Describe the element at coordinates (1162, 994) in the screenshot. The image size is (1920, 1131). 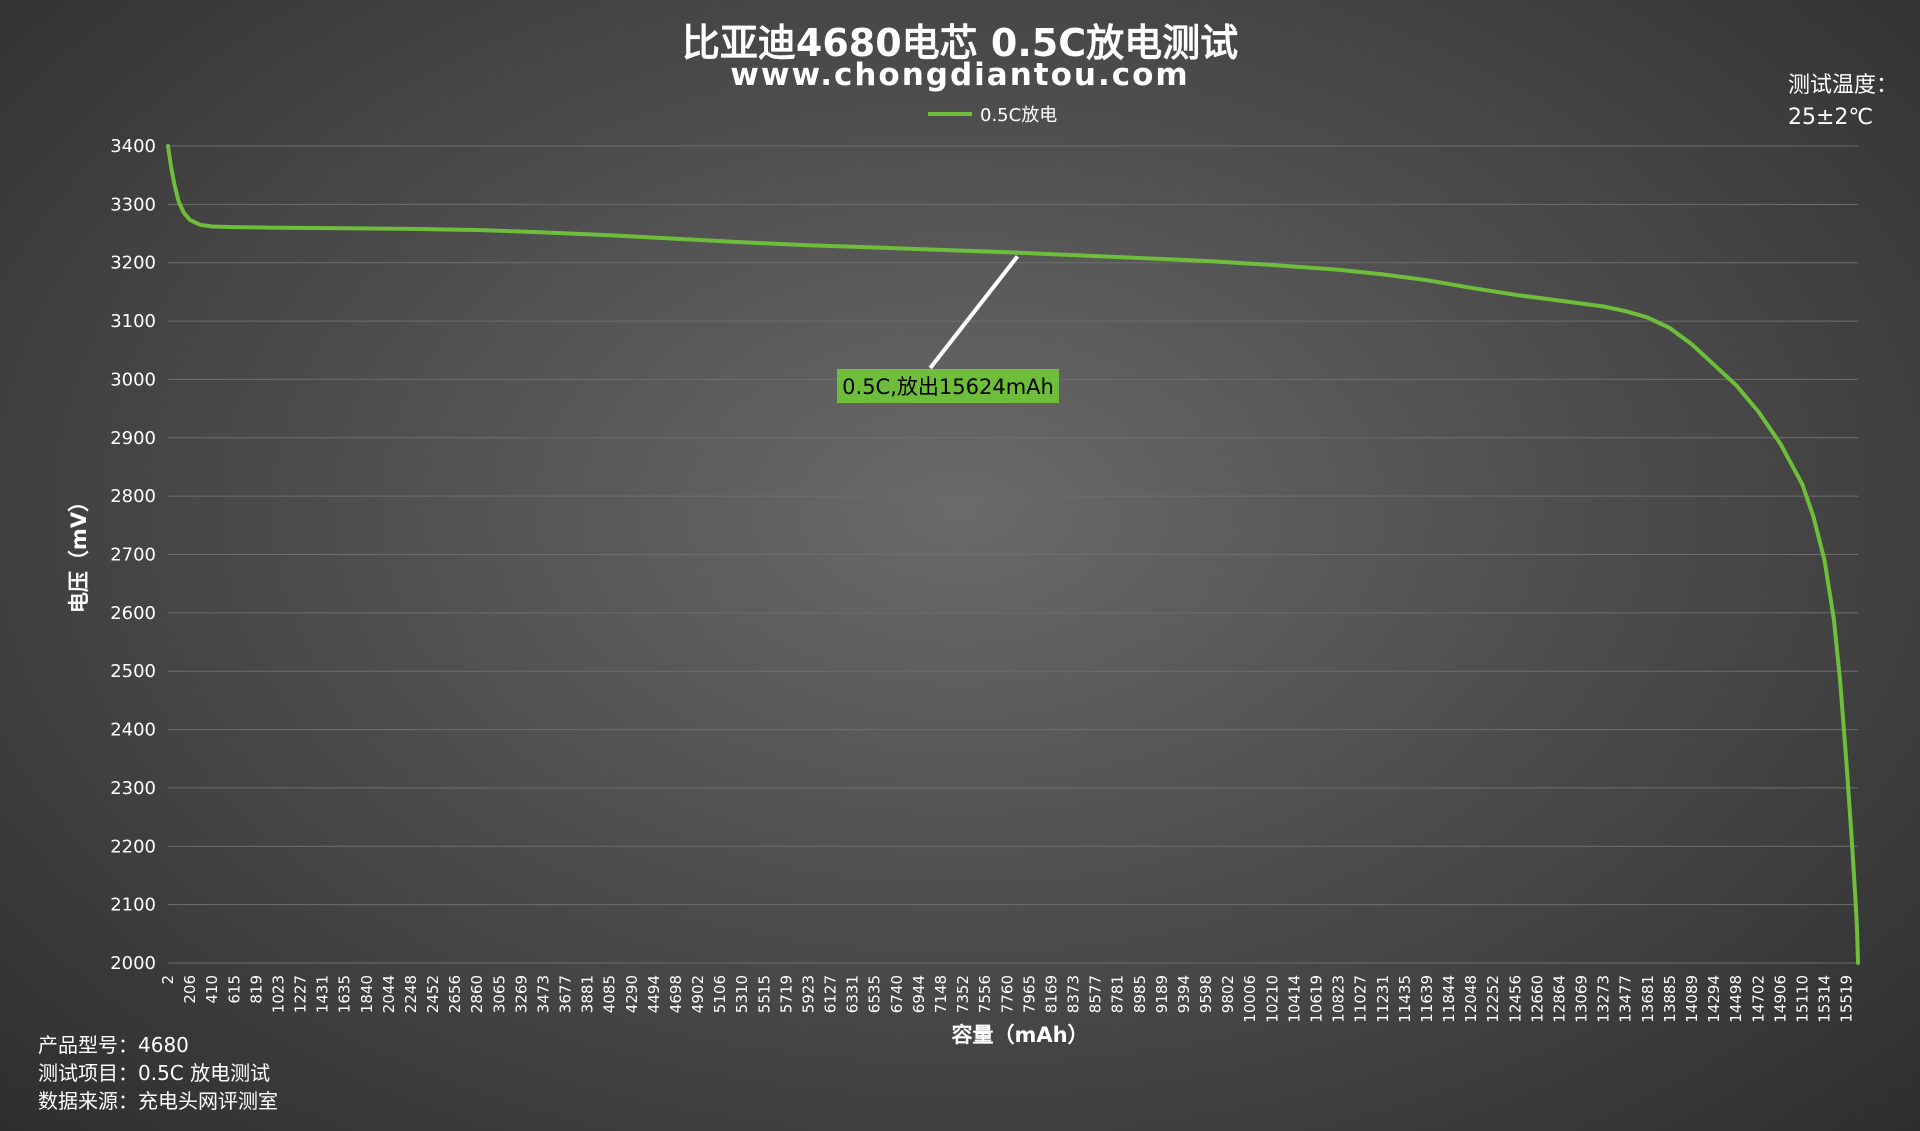
I see `x-tick-label: 9189` at that location.